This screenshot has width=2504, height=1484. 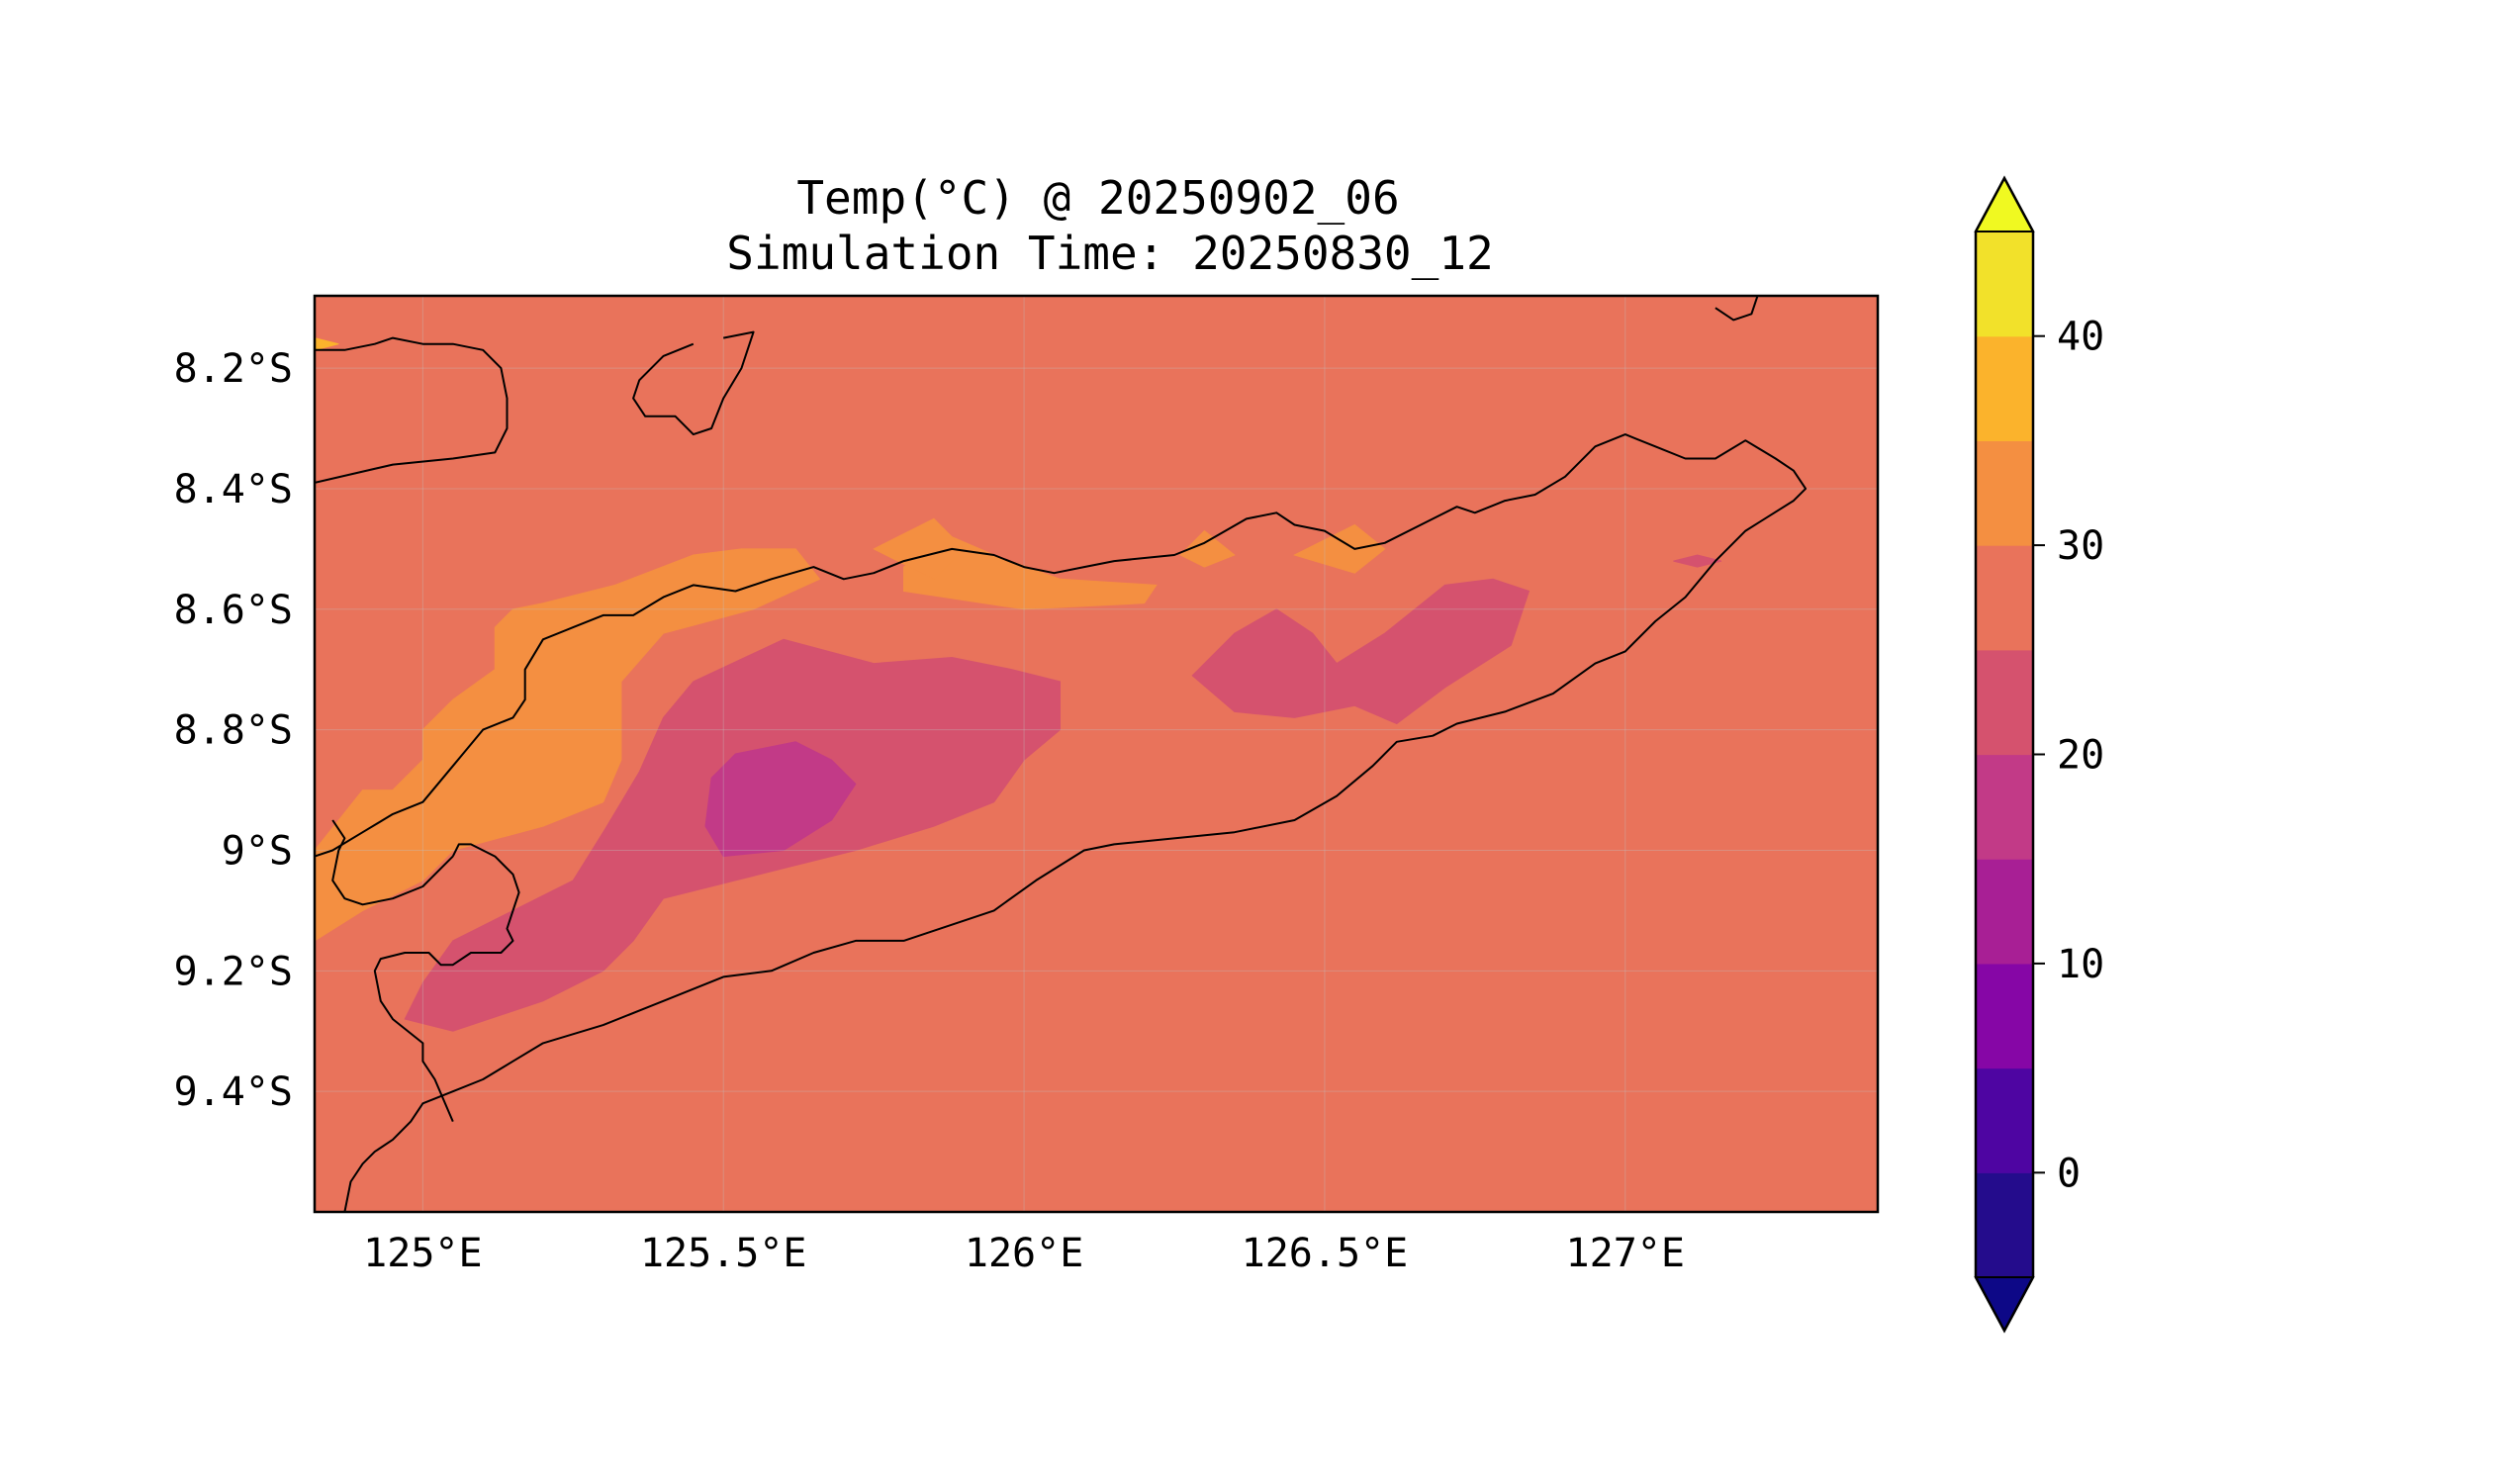 I want to click on y-tick-label-6: 9.4°S, so click(x=233, y=1092).